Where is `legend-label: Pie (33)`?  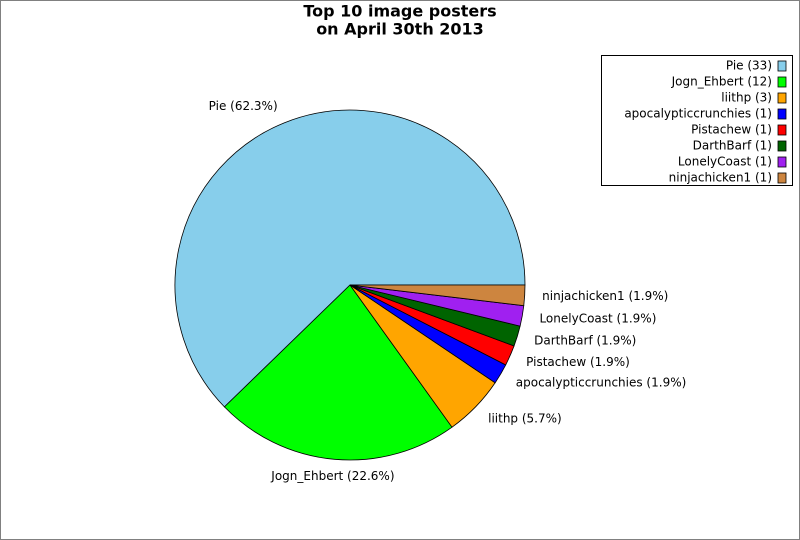 legend-label: Pie (33) is located at coordinates (749, 66).